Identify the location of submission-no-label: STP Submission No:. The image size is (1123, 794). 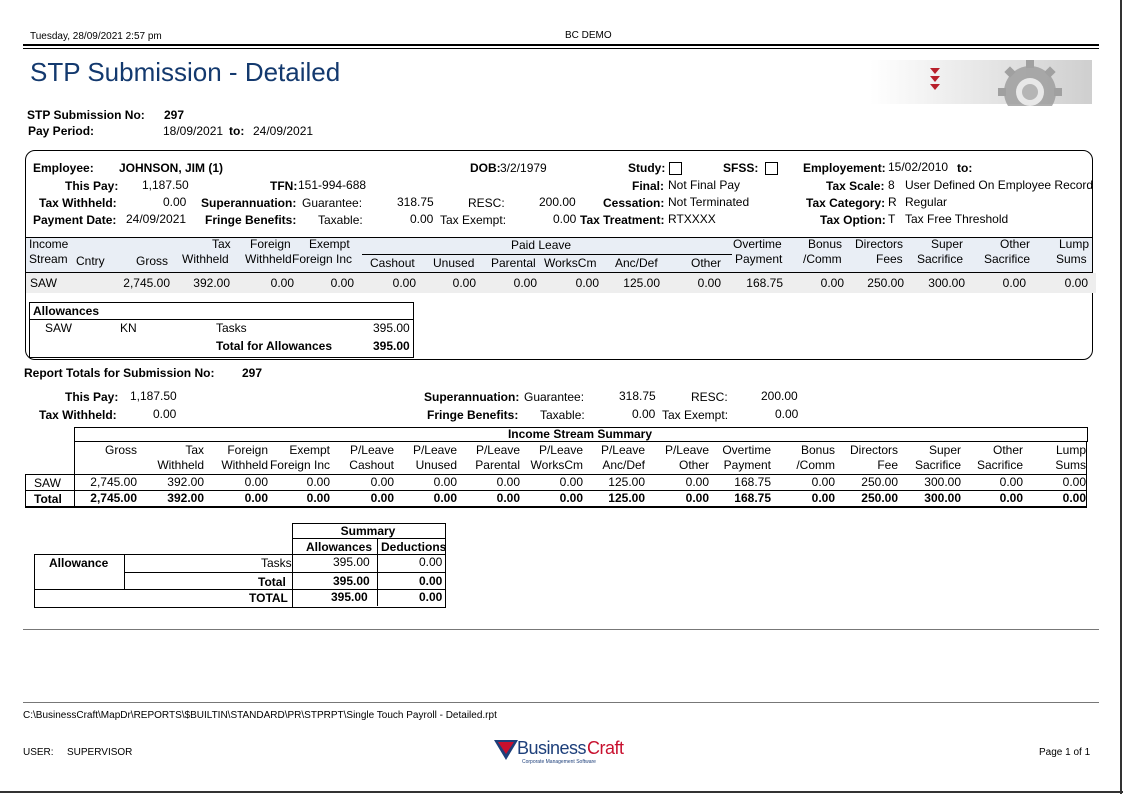
(86, 115).